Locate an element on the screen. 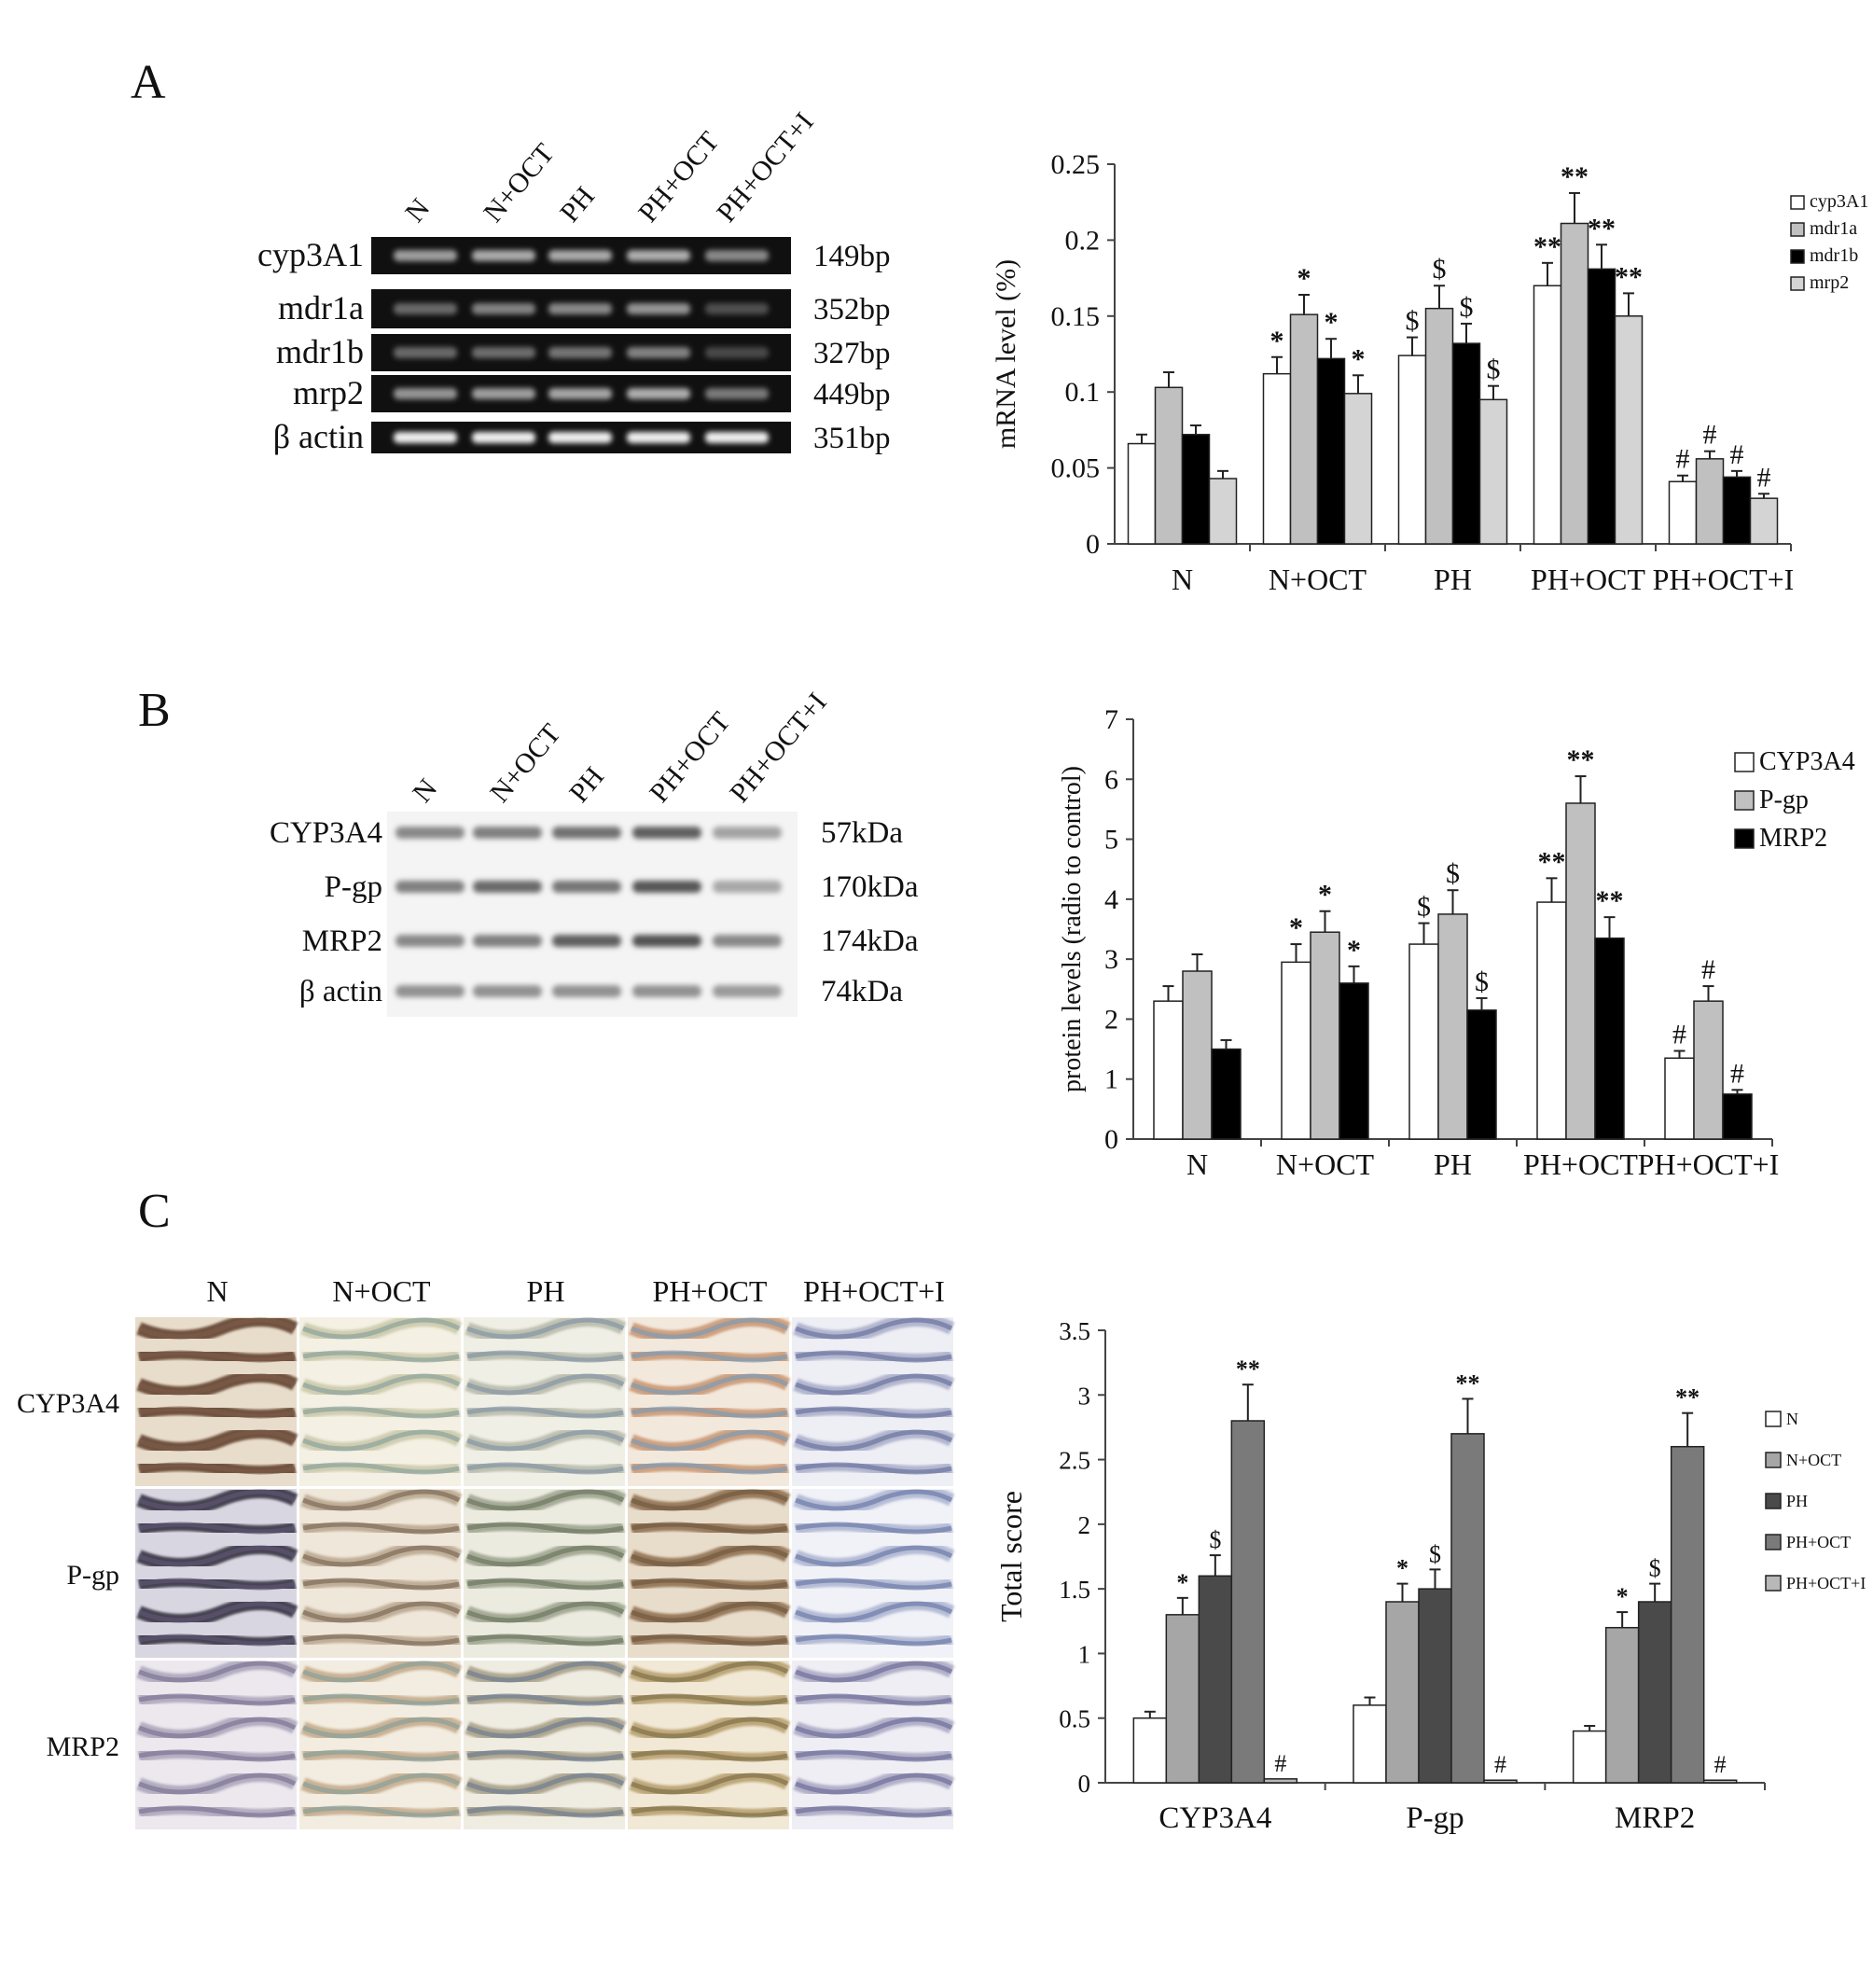 The width and height of the screenshot is (1873, 1988). chart-c-bar-n is located at coordinates (1150, 1751).